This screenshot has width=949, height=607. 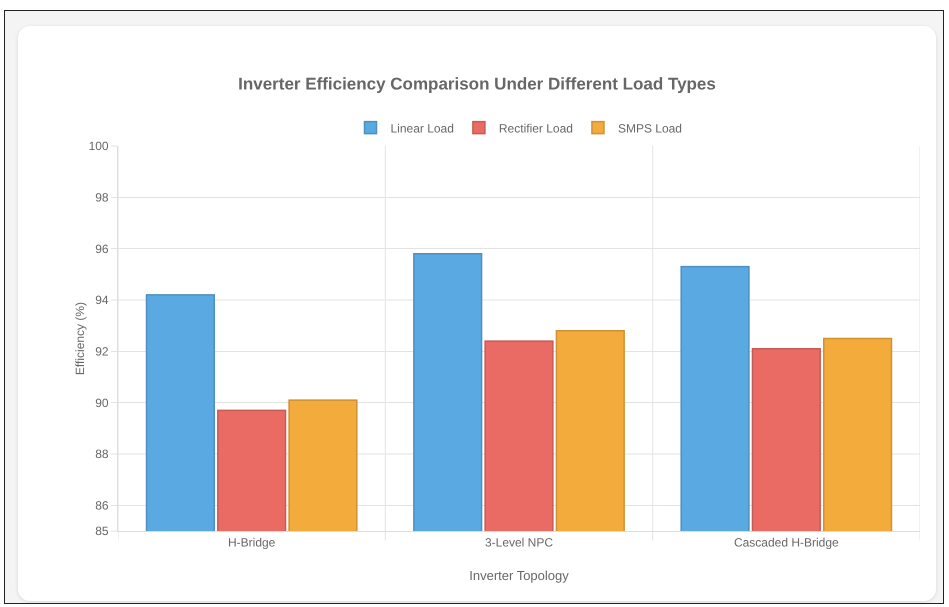 What do you see at coordinates (519, 542) in the screenshot?
I see `x-tick-label: 3-Level NPC` at bounding box center [519, 542].